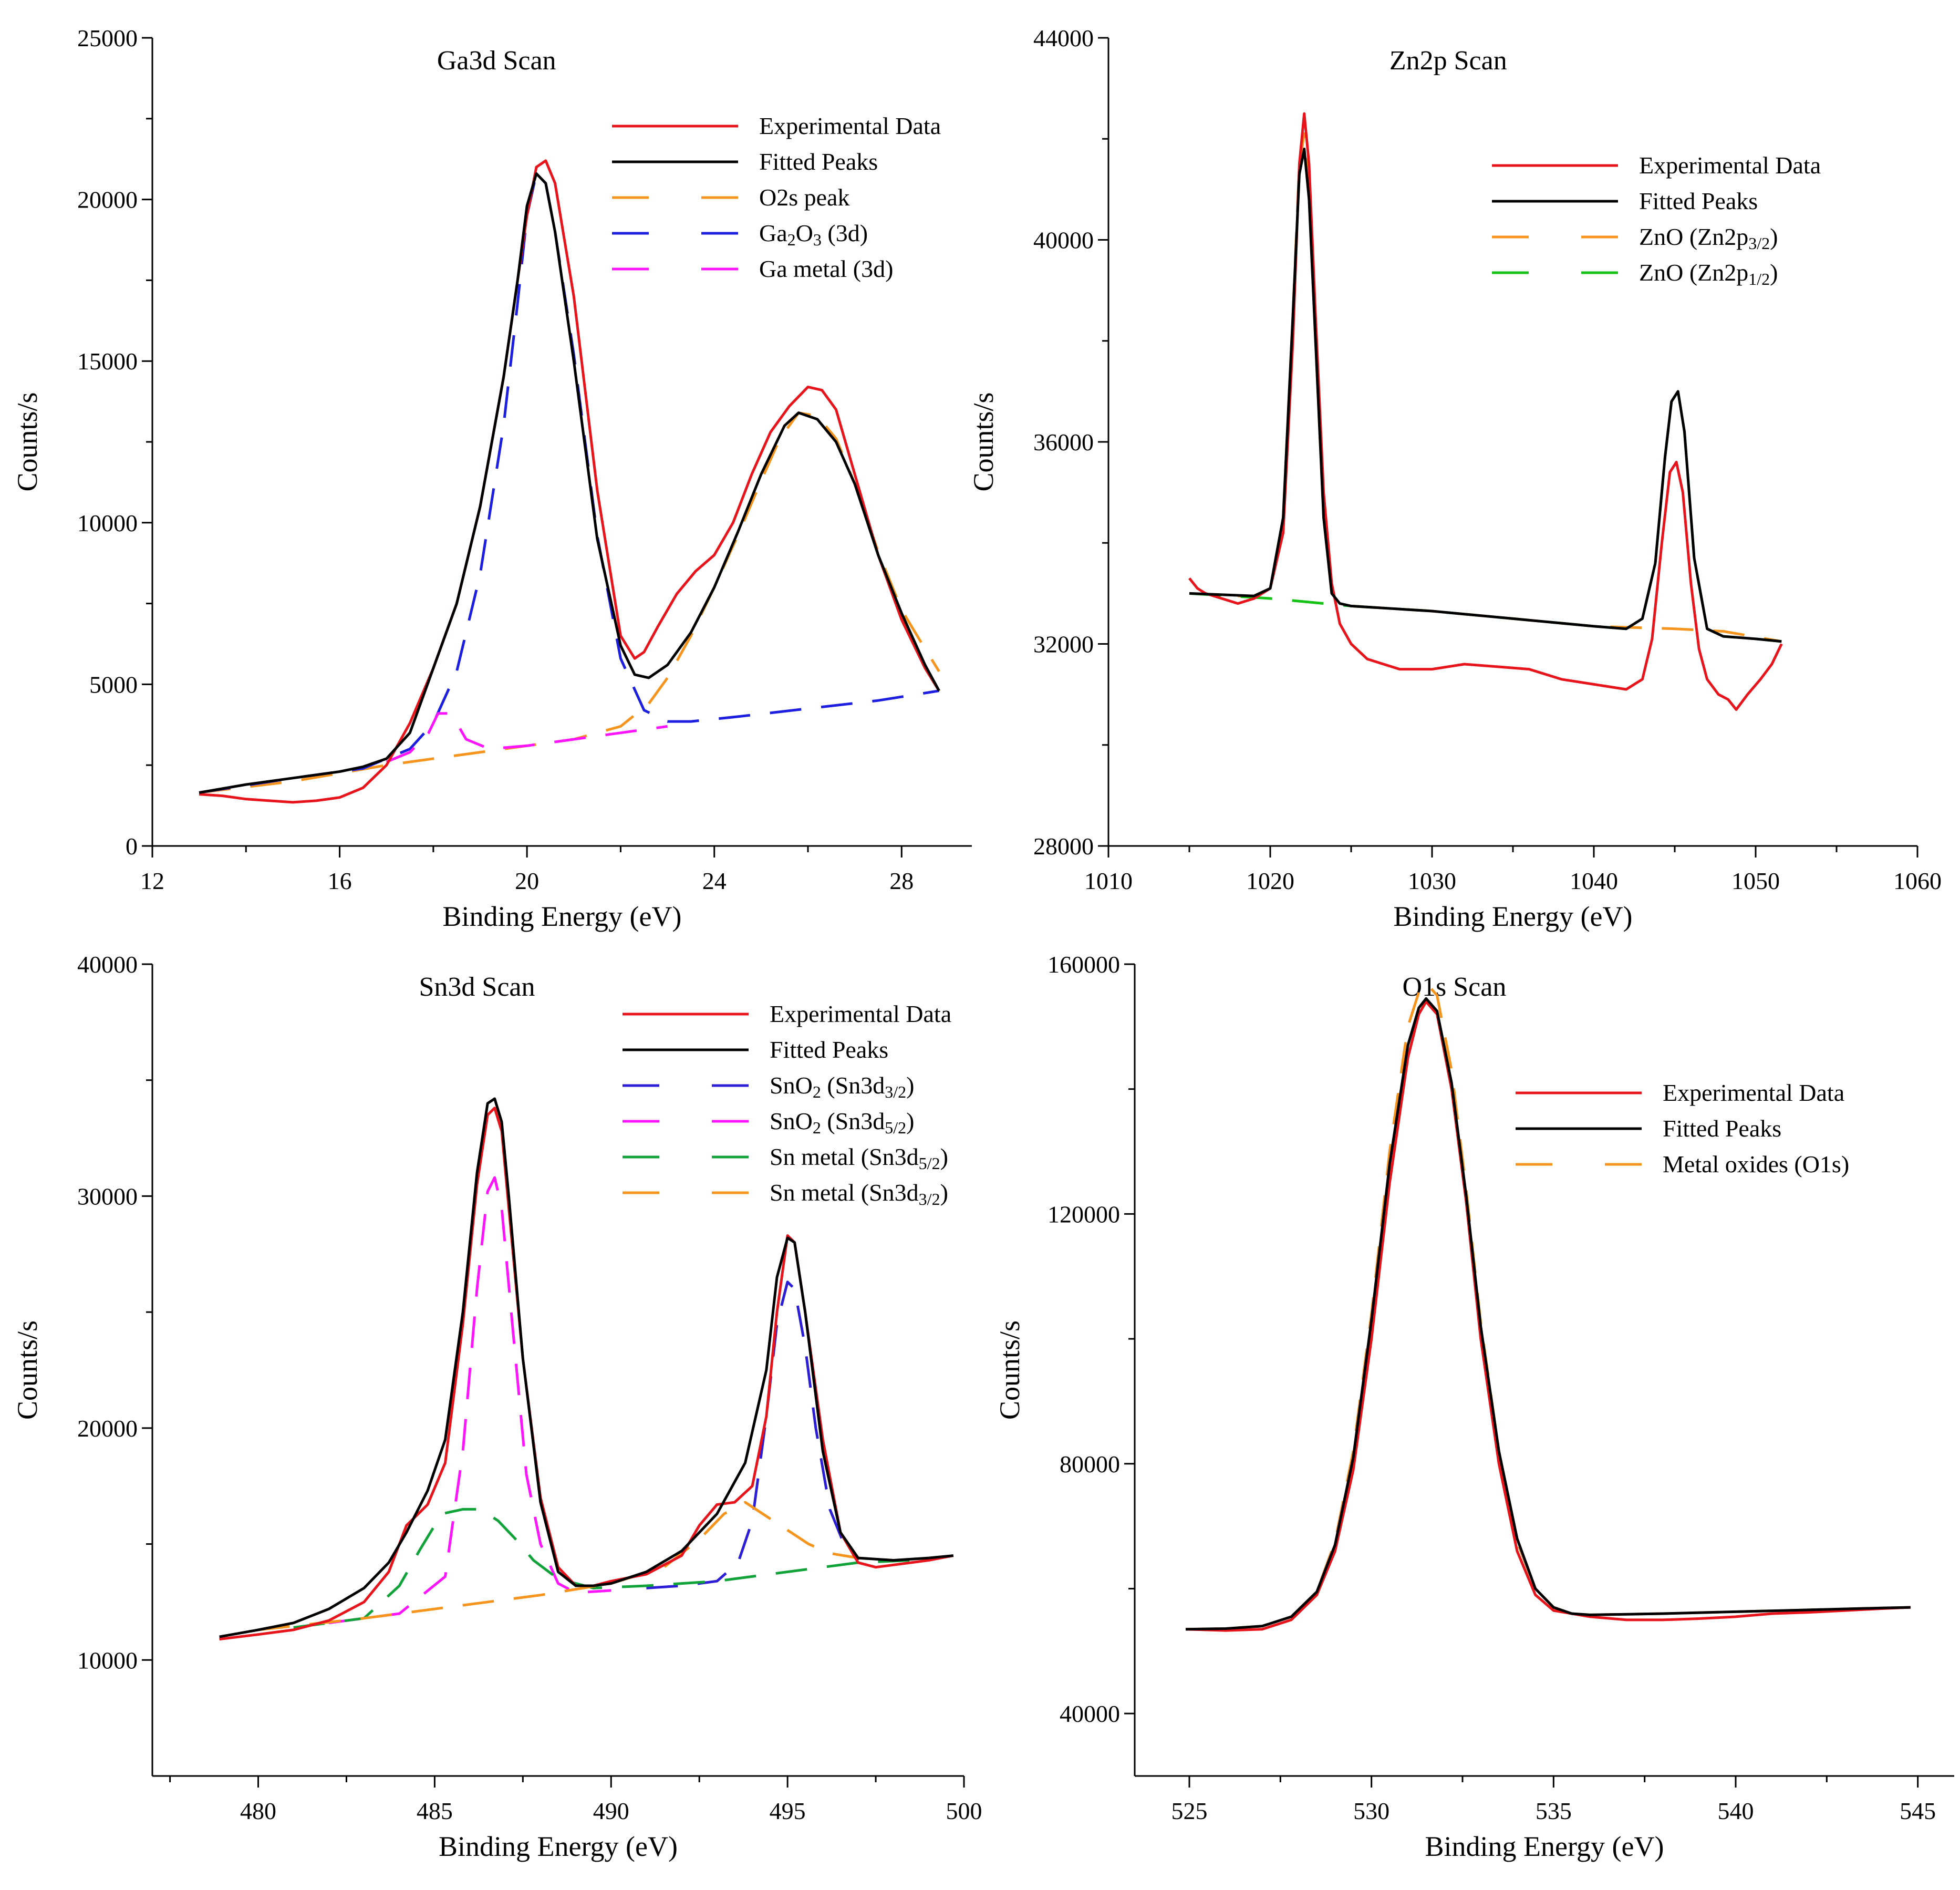 The width and height of the screenshot is (1960, 1890). I want to click on x-tick-label: 500, so click(964, 1811).